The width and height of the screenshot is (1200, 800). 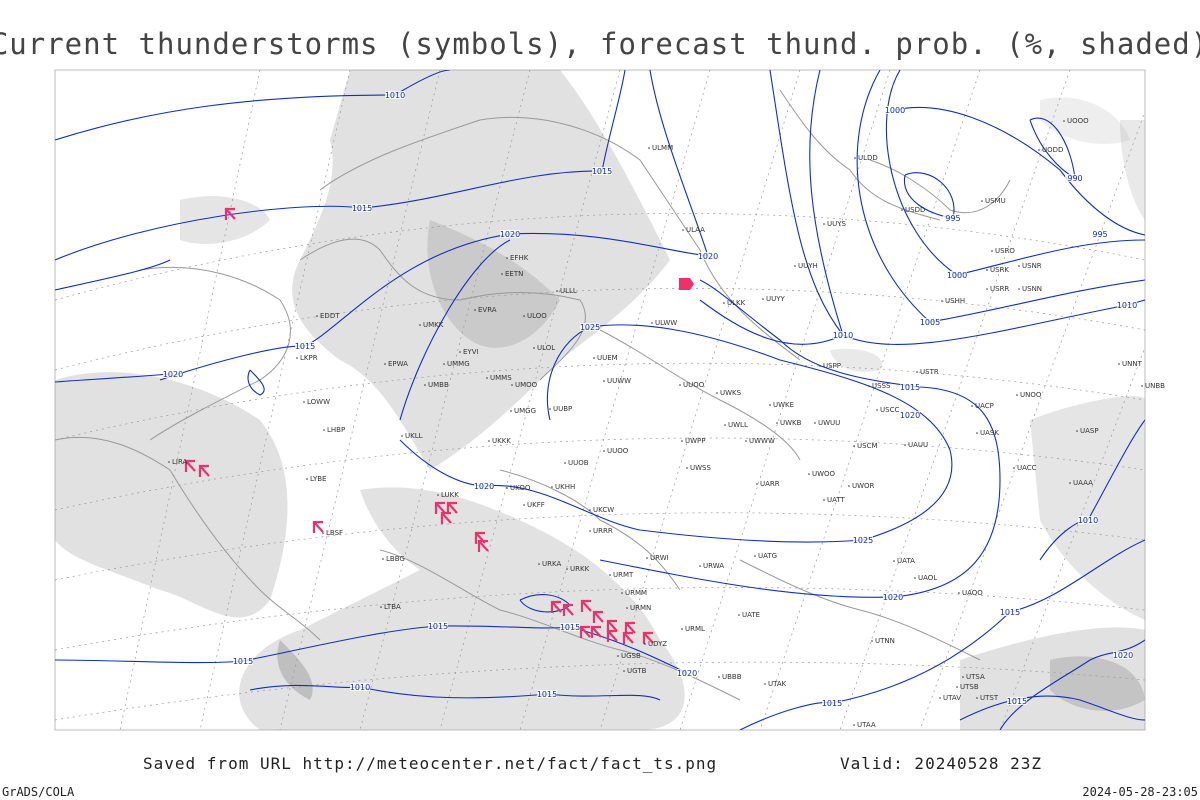 What do you see at coordinates (180, 462) in the screenshot?
I see `station-label: LIRA` at bounding box center [180, 462].